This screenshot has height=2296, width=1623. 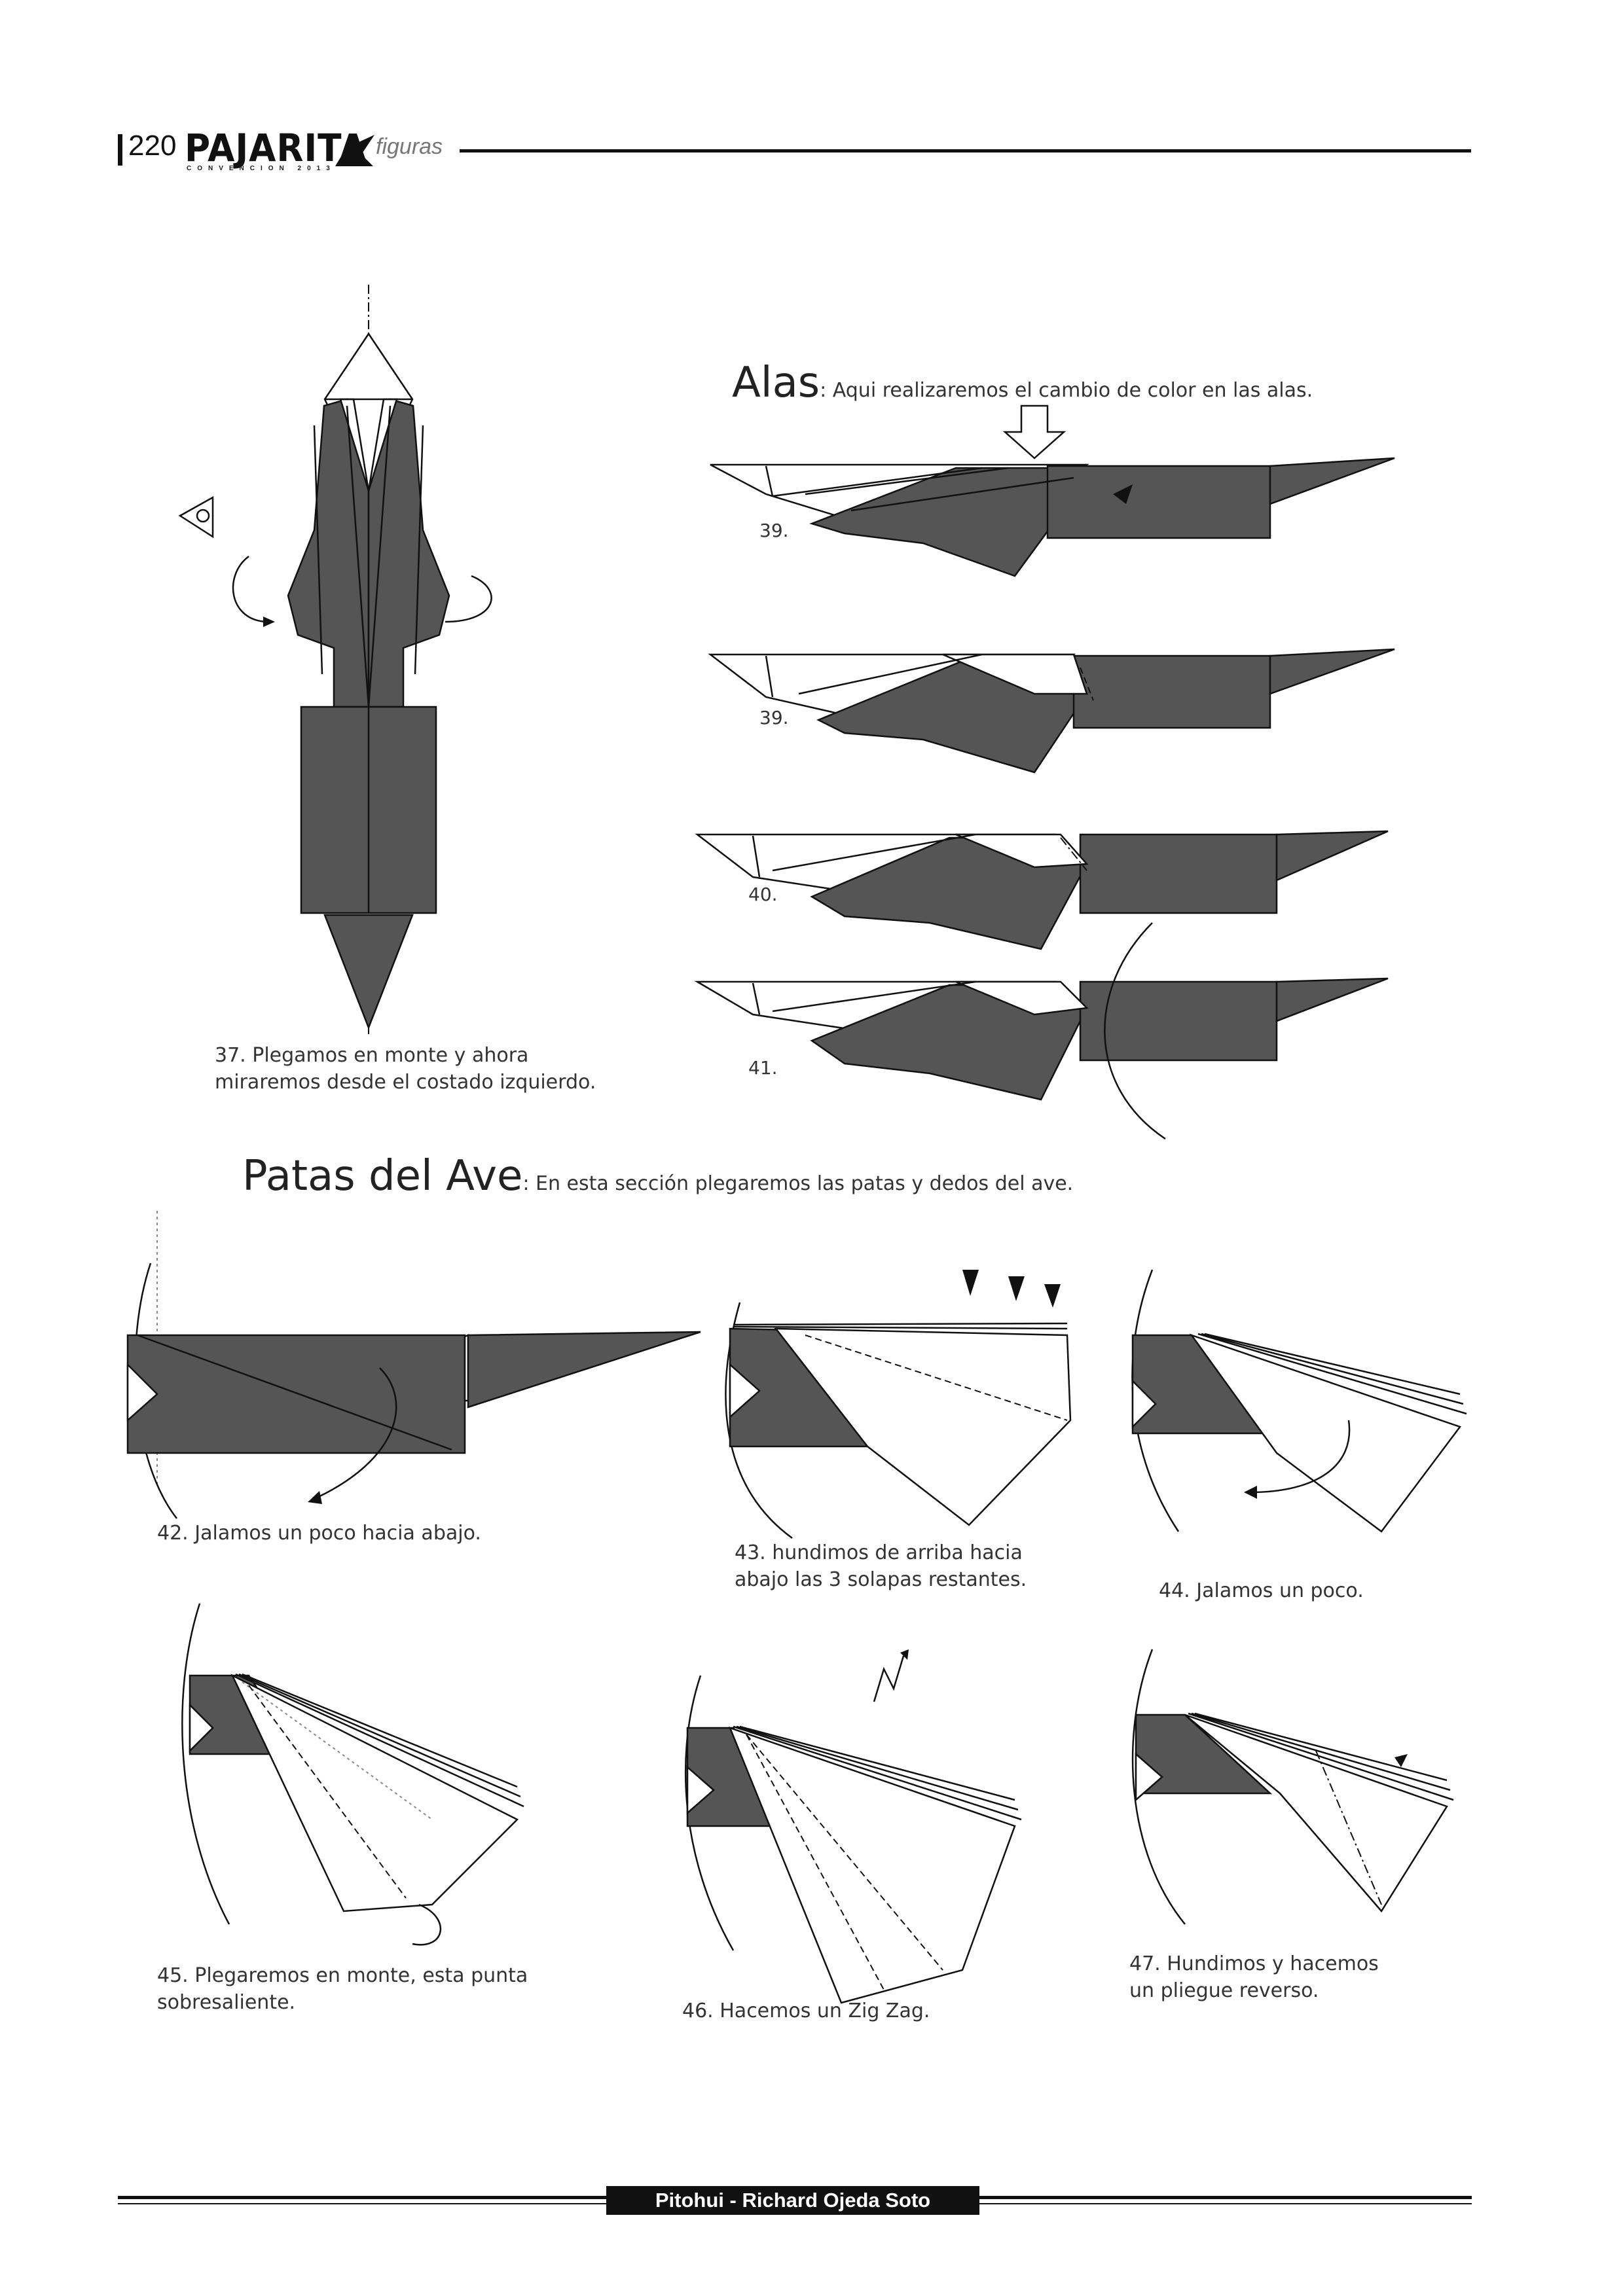 I want to click on caption-step-44: 44. Jalamos un poco., so click(x=1261, y=1590).